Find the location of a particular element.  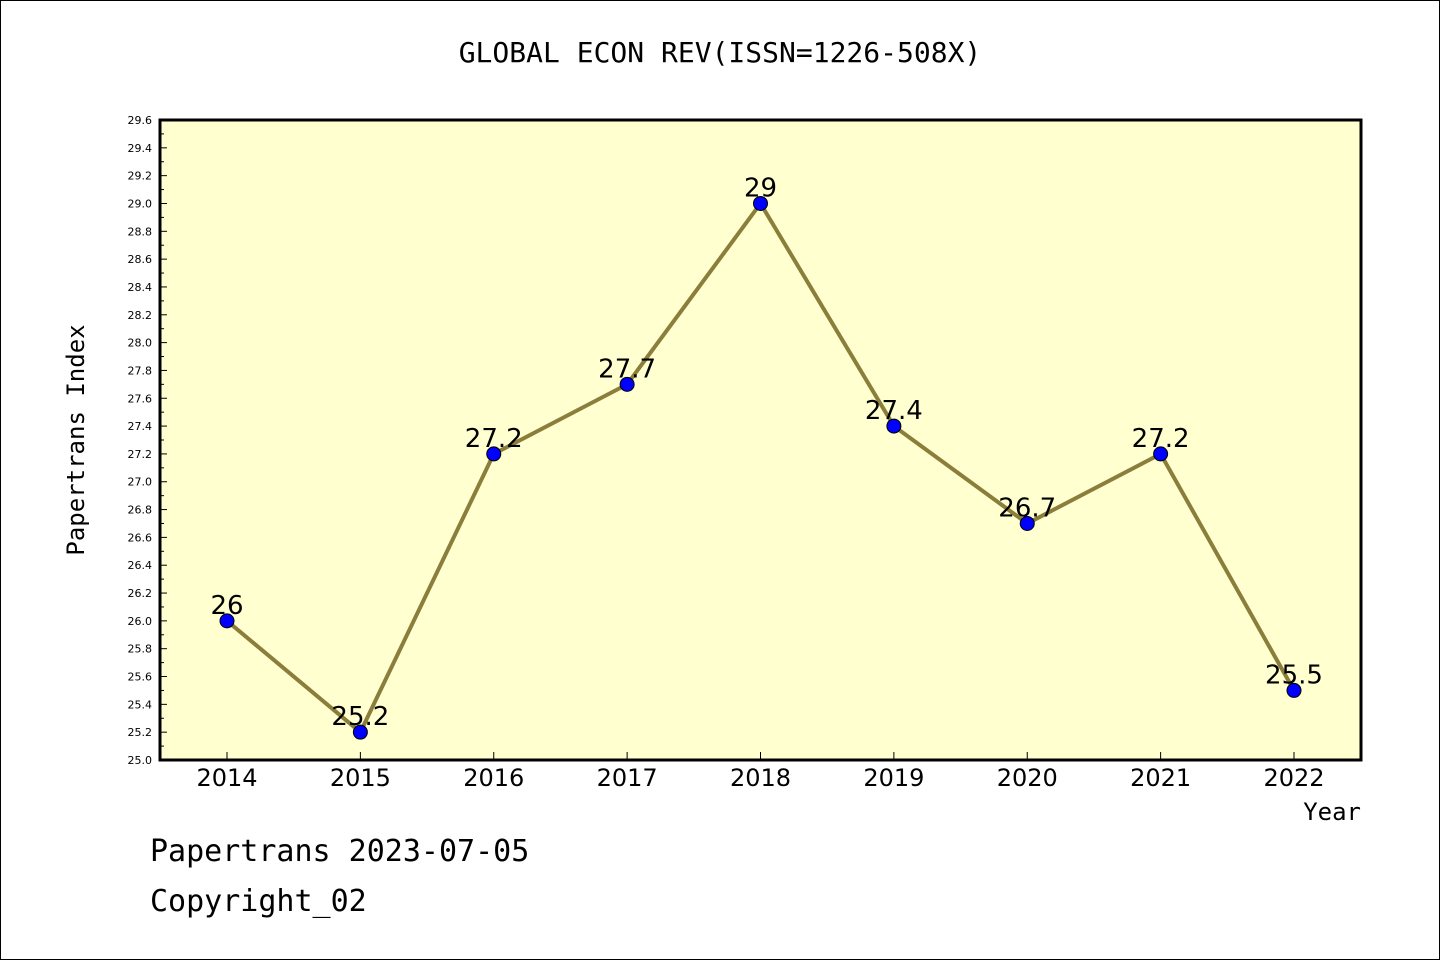

x-tick-label: 2021 is located at coordinates (1160, 778).